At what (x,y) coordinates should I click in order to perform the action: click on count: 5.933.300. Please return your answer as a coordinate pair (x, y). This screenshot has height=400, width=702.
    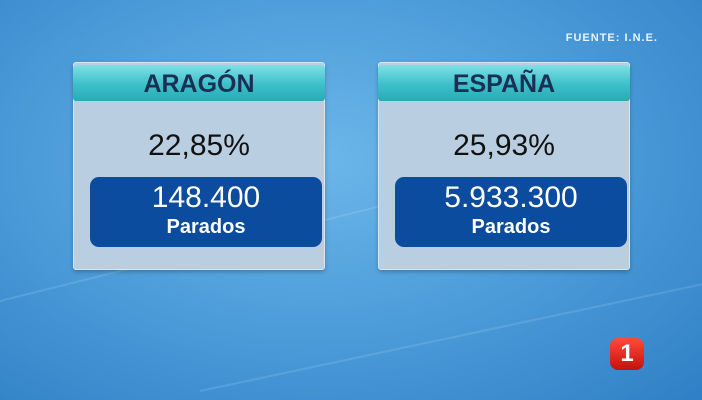
    Looking at the image, I should click on (511, 197).